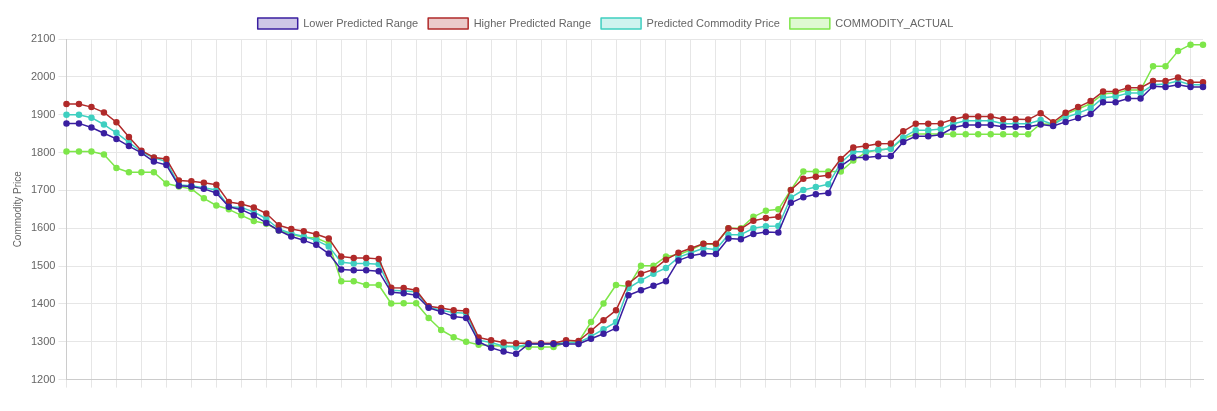 The image size is (1217, 411). Describe the element at coordinates (361, 22) in the screenshot. I see `legend-label: Lower Predicted Range` at that location.